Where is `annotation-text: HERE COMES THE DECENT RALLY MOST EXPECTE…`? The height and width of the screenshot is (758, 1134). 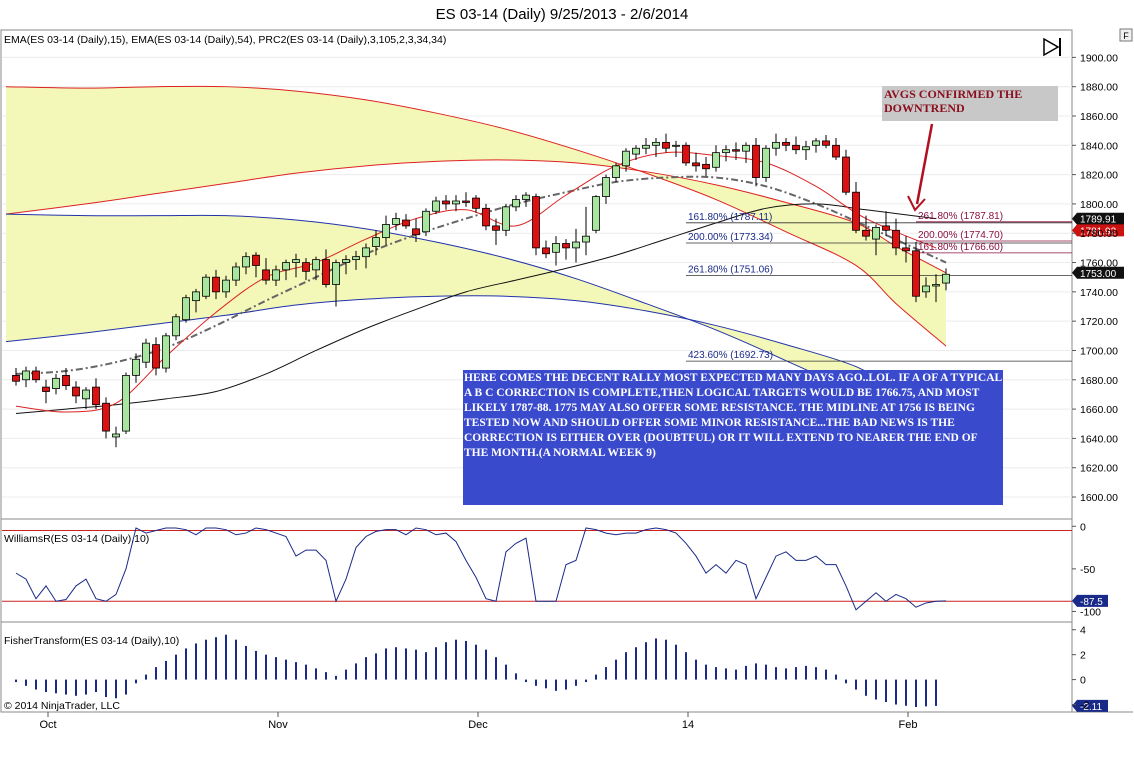 annotation-text: HERE COMES THE DECENT RALLY MOST EXPECTE… is located at coordinates (733, 415).